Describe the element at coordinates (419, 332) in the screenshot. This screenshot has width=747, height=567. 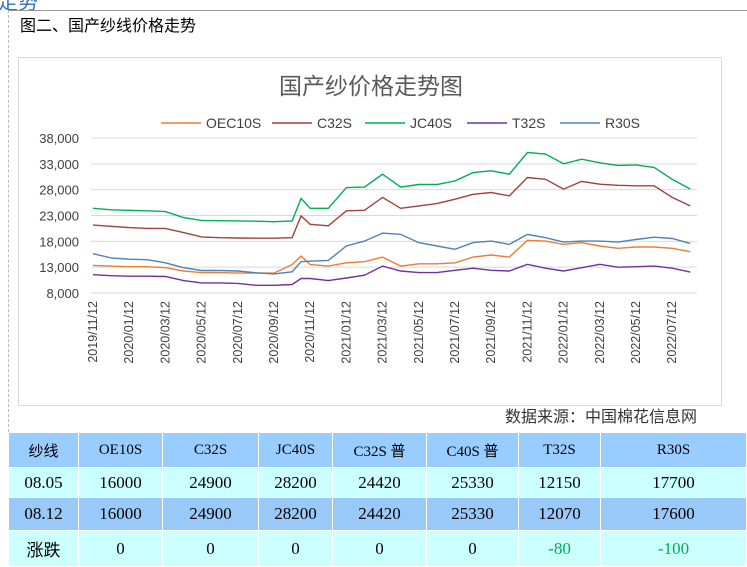
I see `x-tick-label: 2021/05/12` at that location.